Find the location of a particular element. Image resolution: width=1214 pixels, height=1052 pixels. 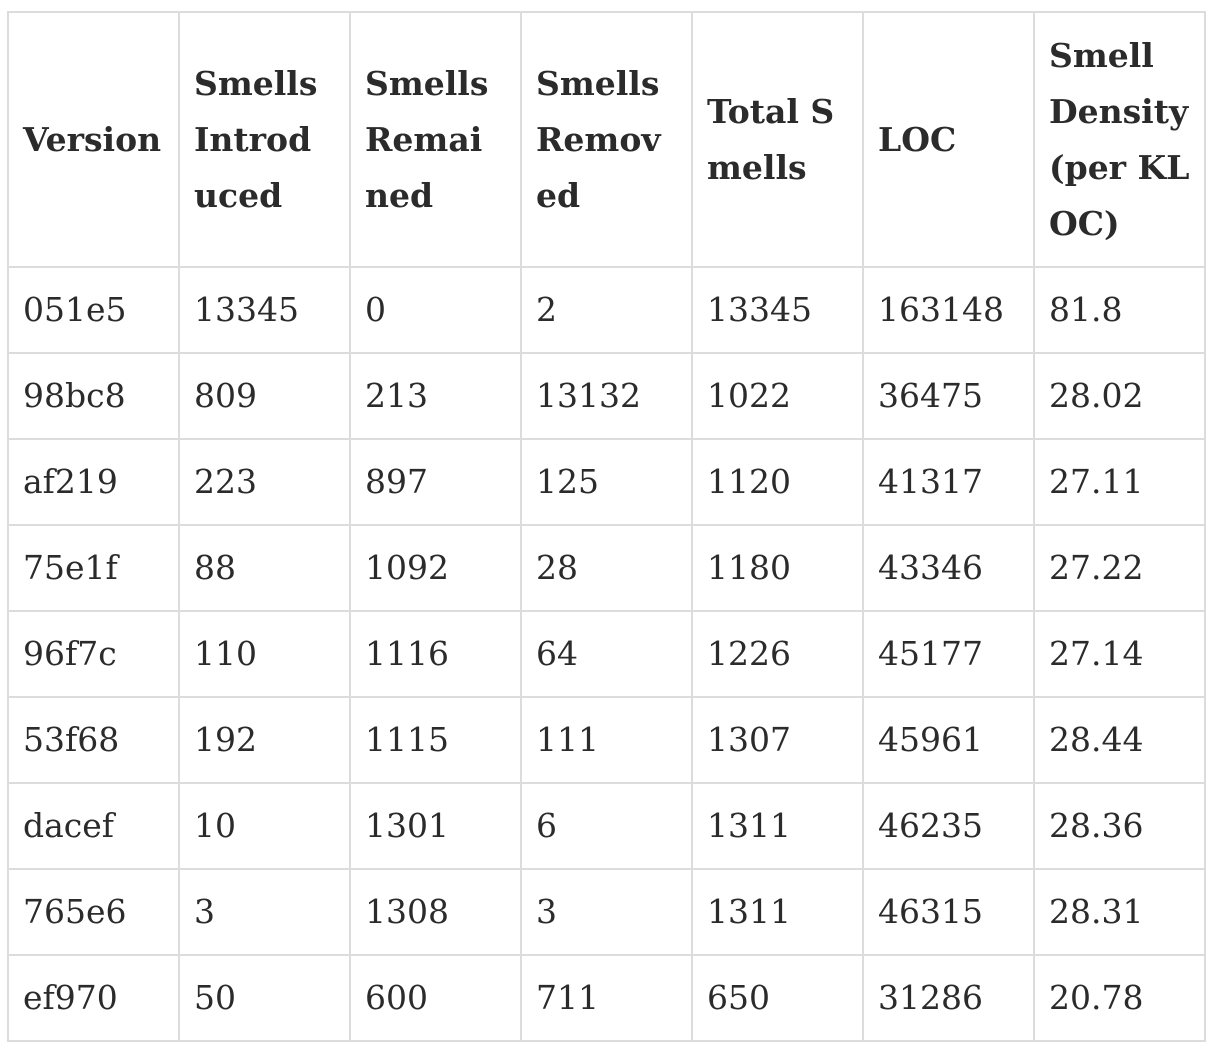

cell-total-smells: 1120 is located at coordinates (777, 482).